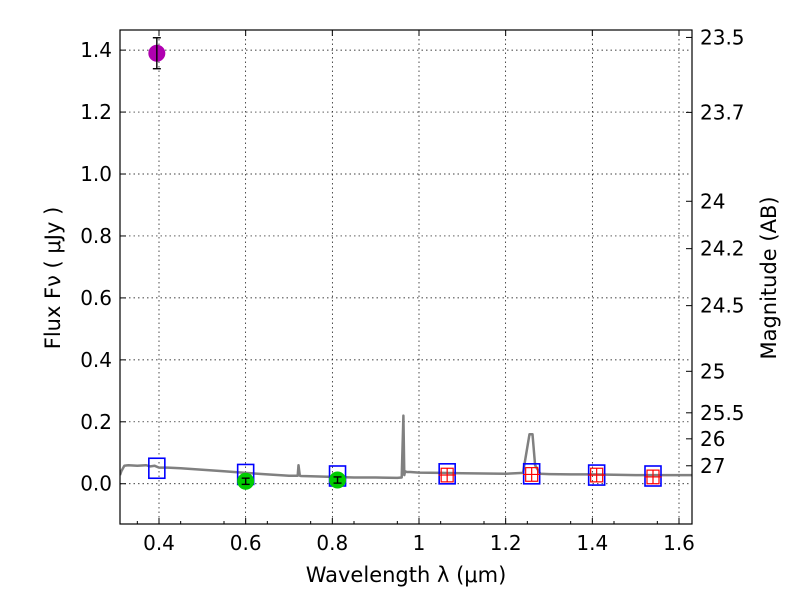 This screenshot has width=800, height=600. Describe the element at coordinates (679, 543) in the screenshot. I see `x-tick-label: 1.6` at that location.